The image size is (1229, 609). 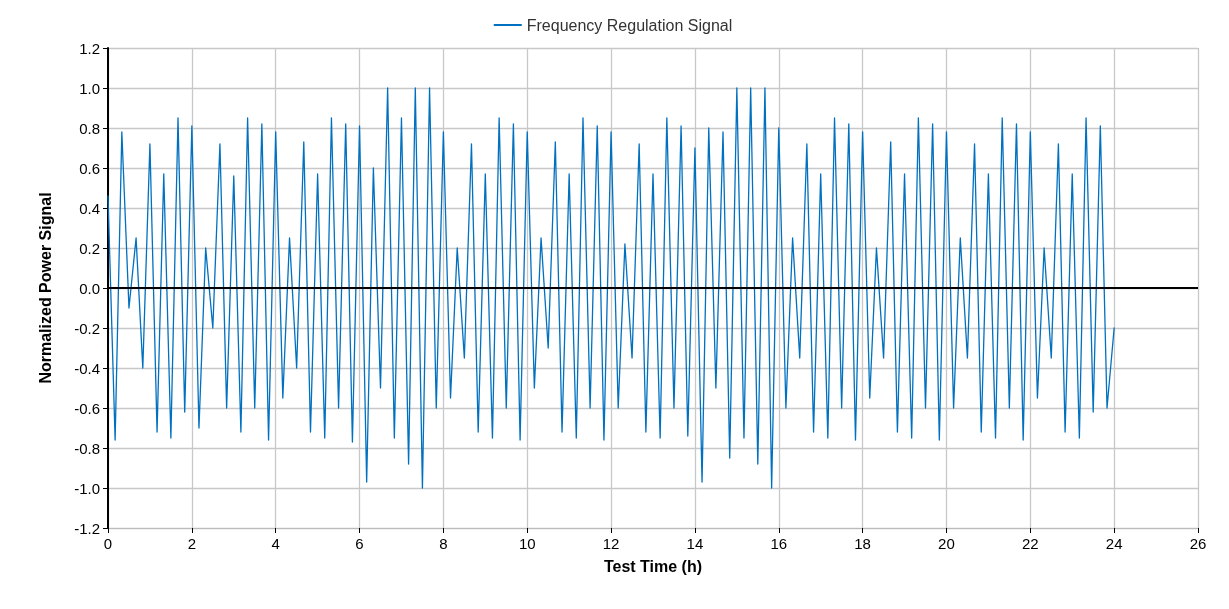 I want to click on x-tick-label: 24, so click(x=1114, y=543).